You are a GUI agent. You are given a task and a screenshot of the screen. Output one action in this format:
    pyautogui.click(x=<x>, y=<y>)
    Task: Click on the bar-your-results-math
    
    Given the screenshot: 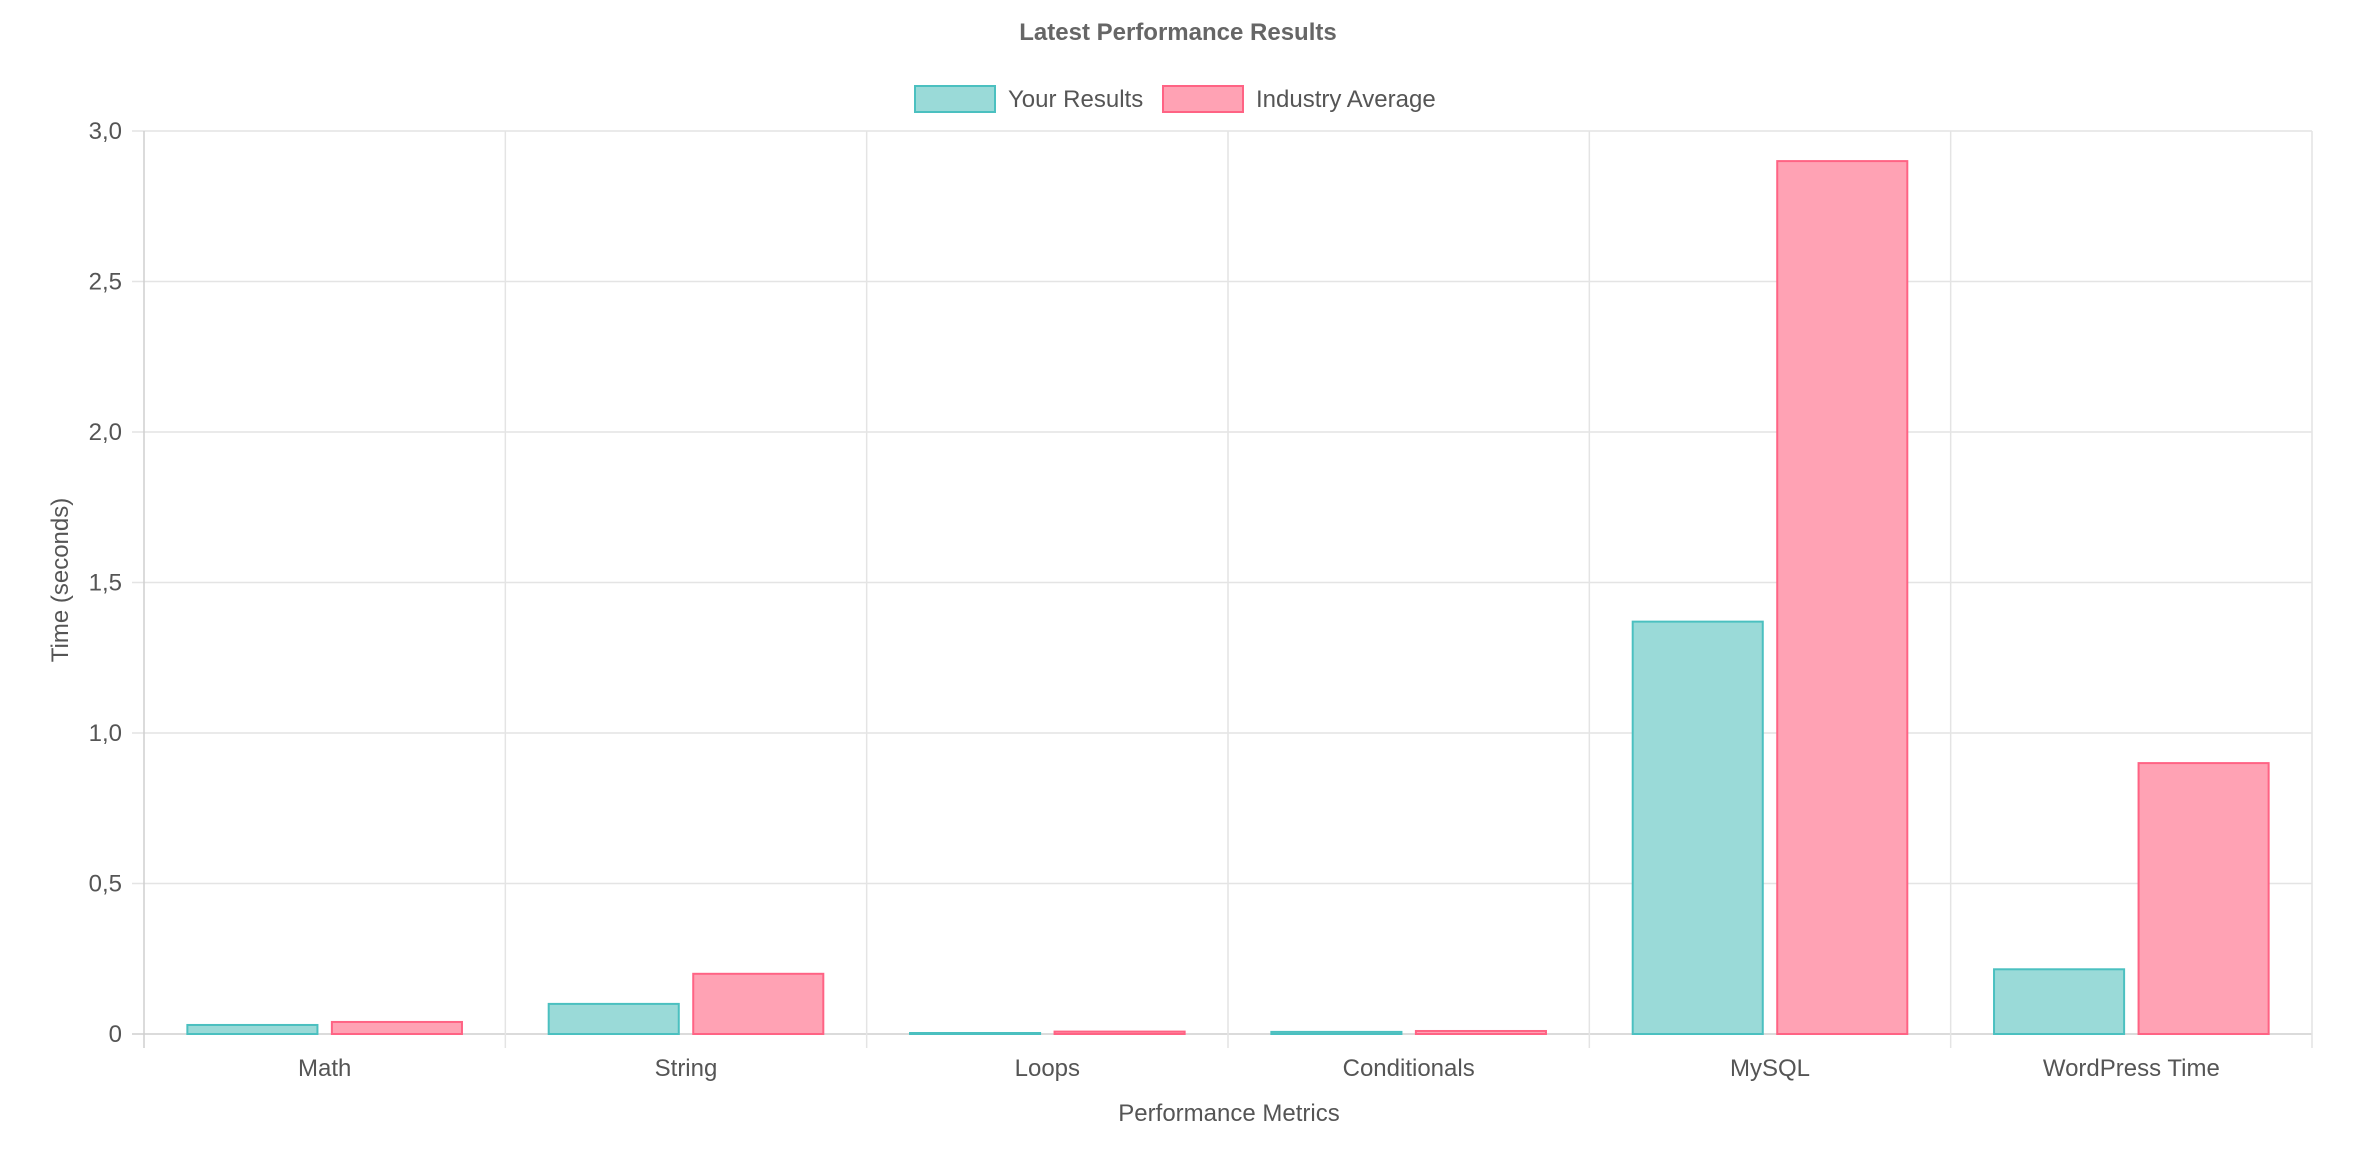 What is the action you would take?
    pyautogui.click(x=252, y=1029)
    